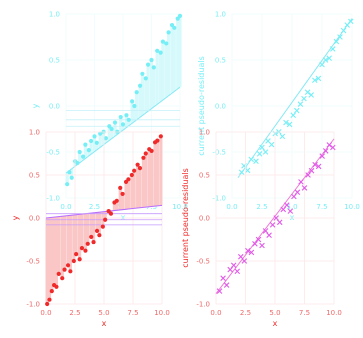 Image resolution: width=363 pixels, height=338 pixels. What do you see at coordinates (123, 130) in the screenshot?
I see `fit-line` at bounding box center [123, 130].